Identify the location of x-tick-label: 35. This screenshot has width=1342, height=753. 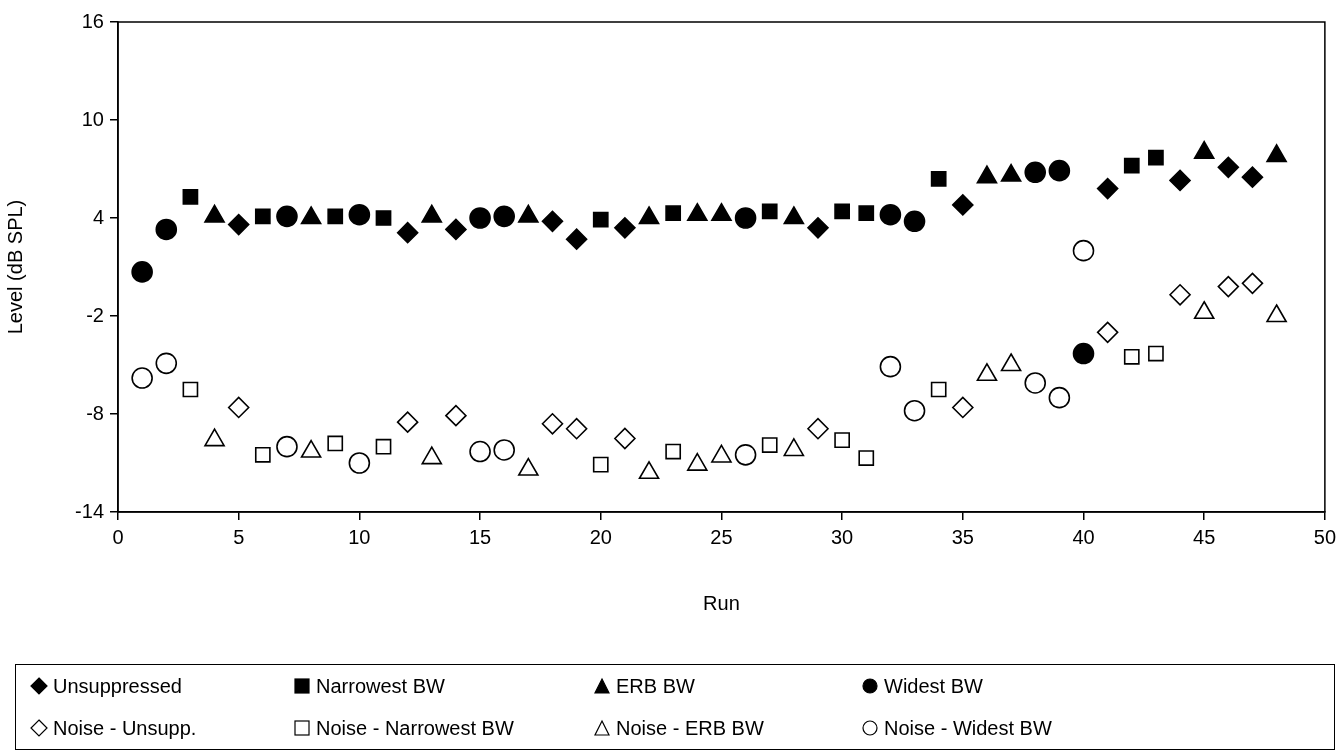
(962, 536).